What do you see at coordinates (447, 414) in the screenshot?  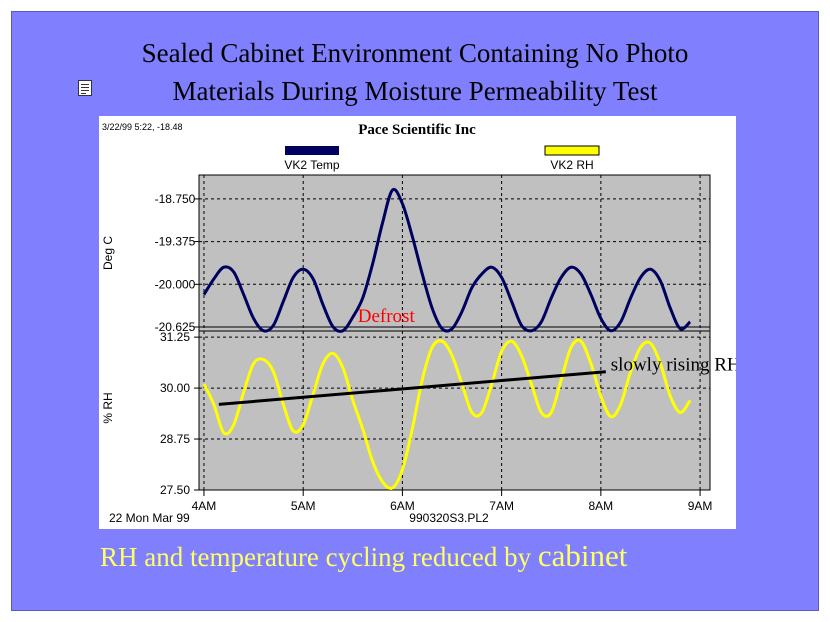 I see `rh-series-line` at bounding box center [447, 414].